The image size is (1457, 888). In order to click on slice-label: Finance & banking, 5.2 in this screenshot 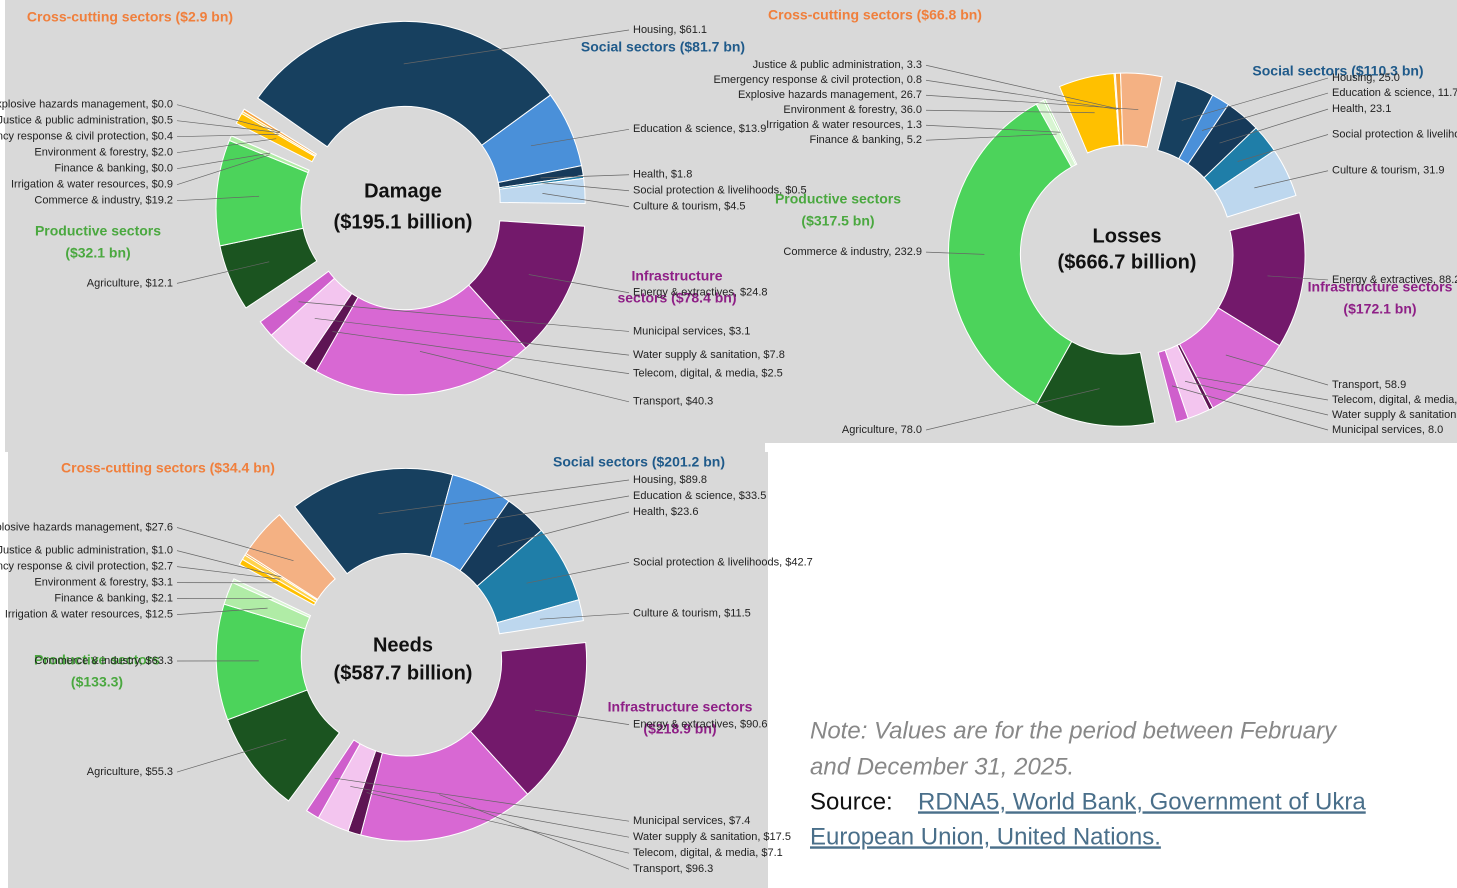, I will do `click(865, 140)`.